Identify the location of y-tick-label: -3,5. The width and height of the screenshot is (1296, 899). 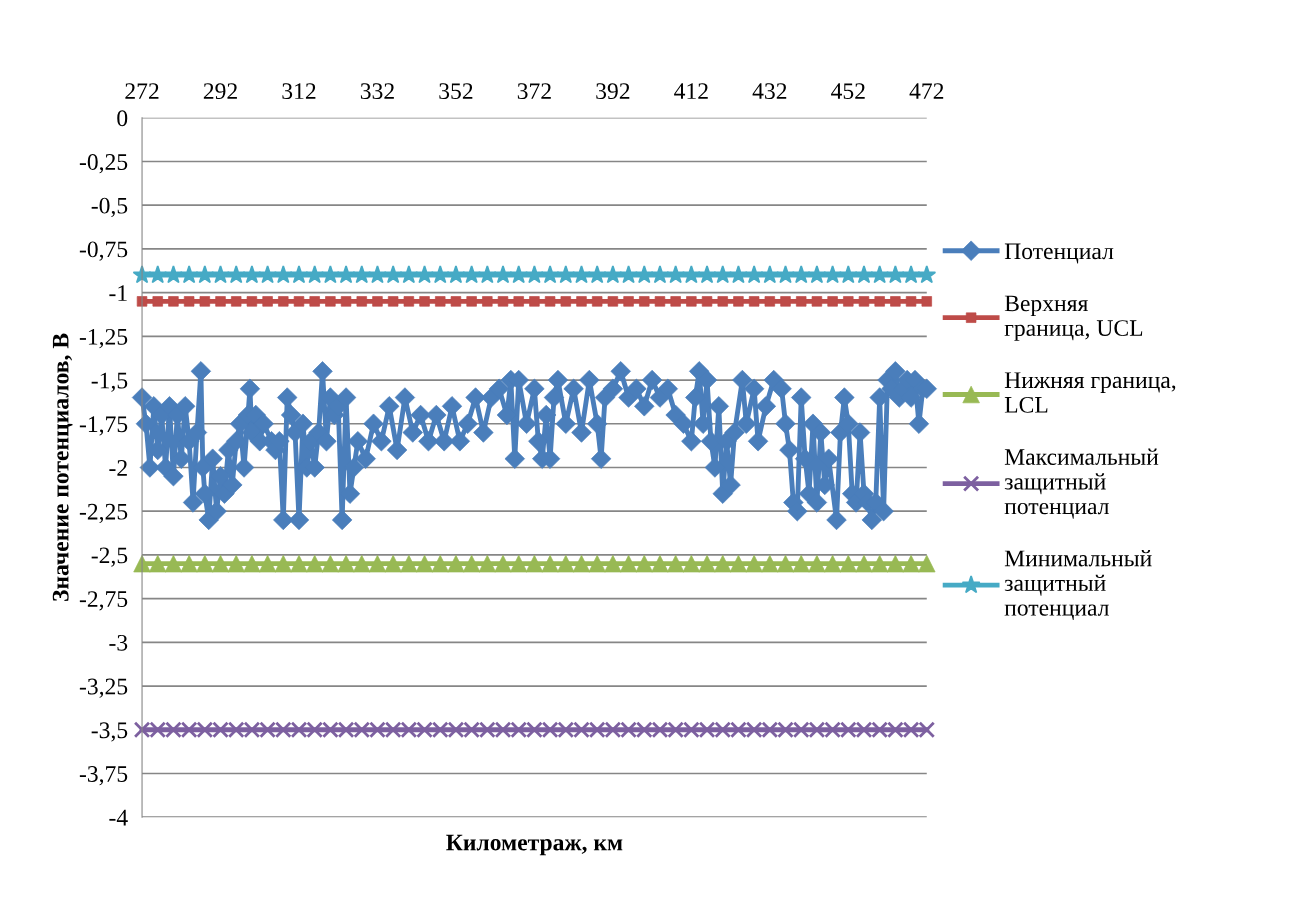
(109, 732).